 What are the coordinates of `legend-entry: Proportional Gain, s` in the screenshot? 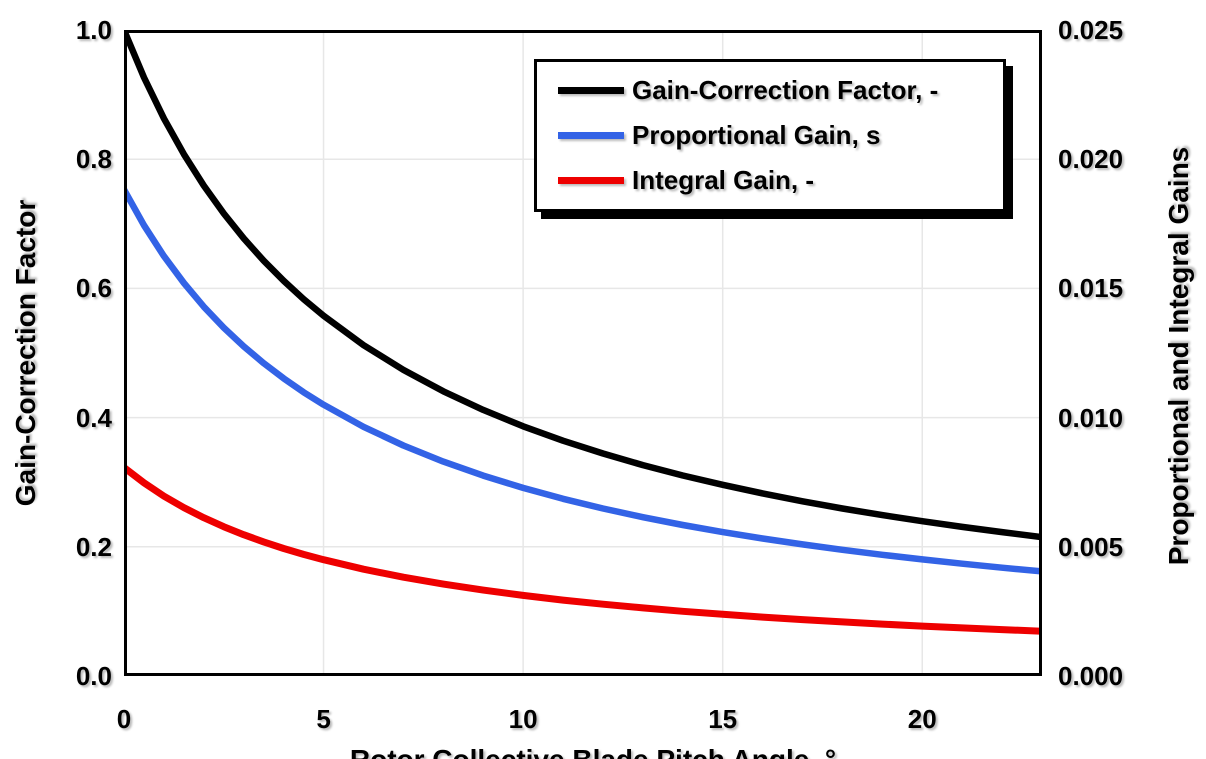 It's located at (775, 135).